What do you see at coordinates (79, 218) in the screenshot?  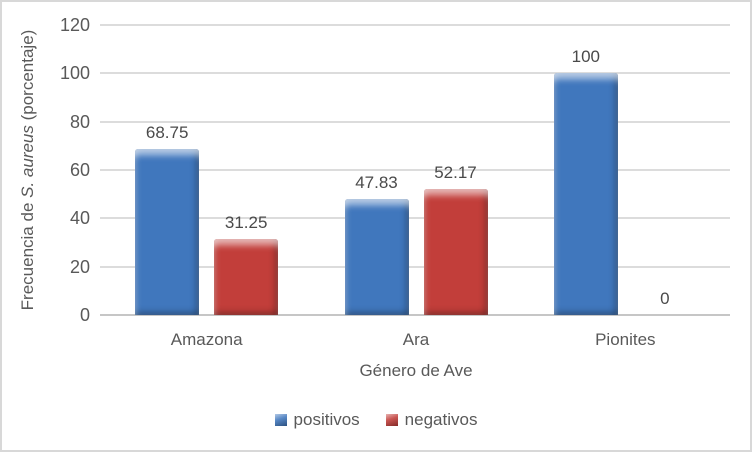 I see `y-tick-label: 40` at bounding box center [79, 218].